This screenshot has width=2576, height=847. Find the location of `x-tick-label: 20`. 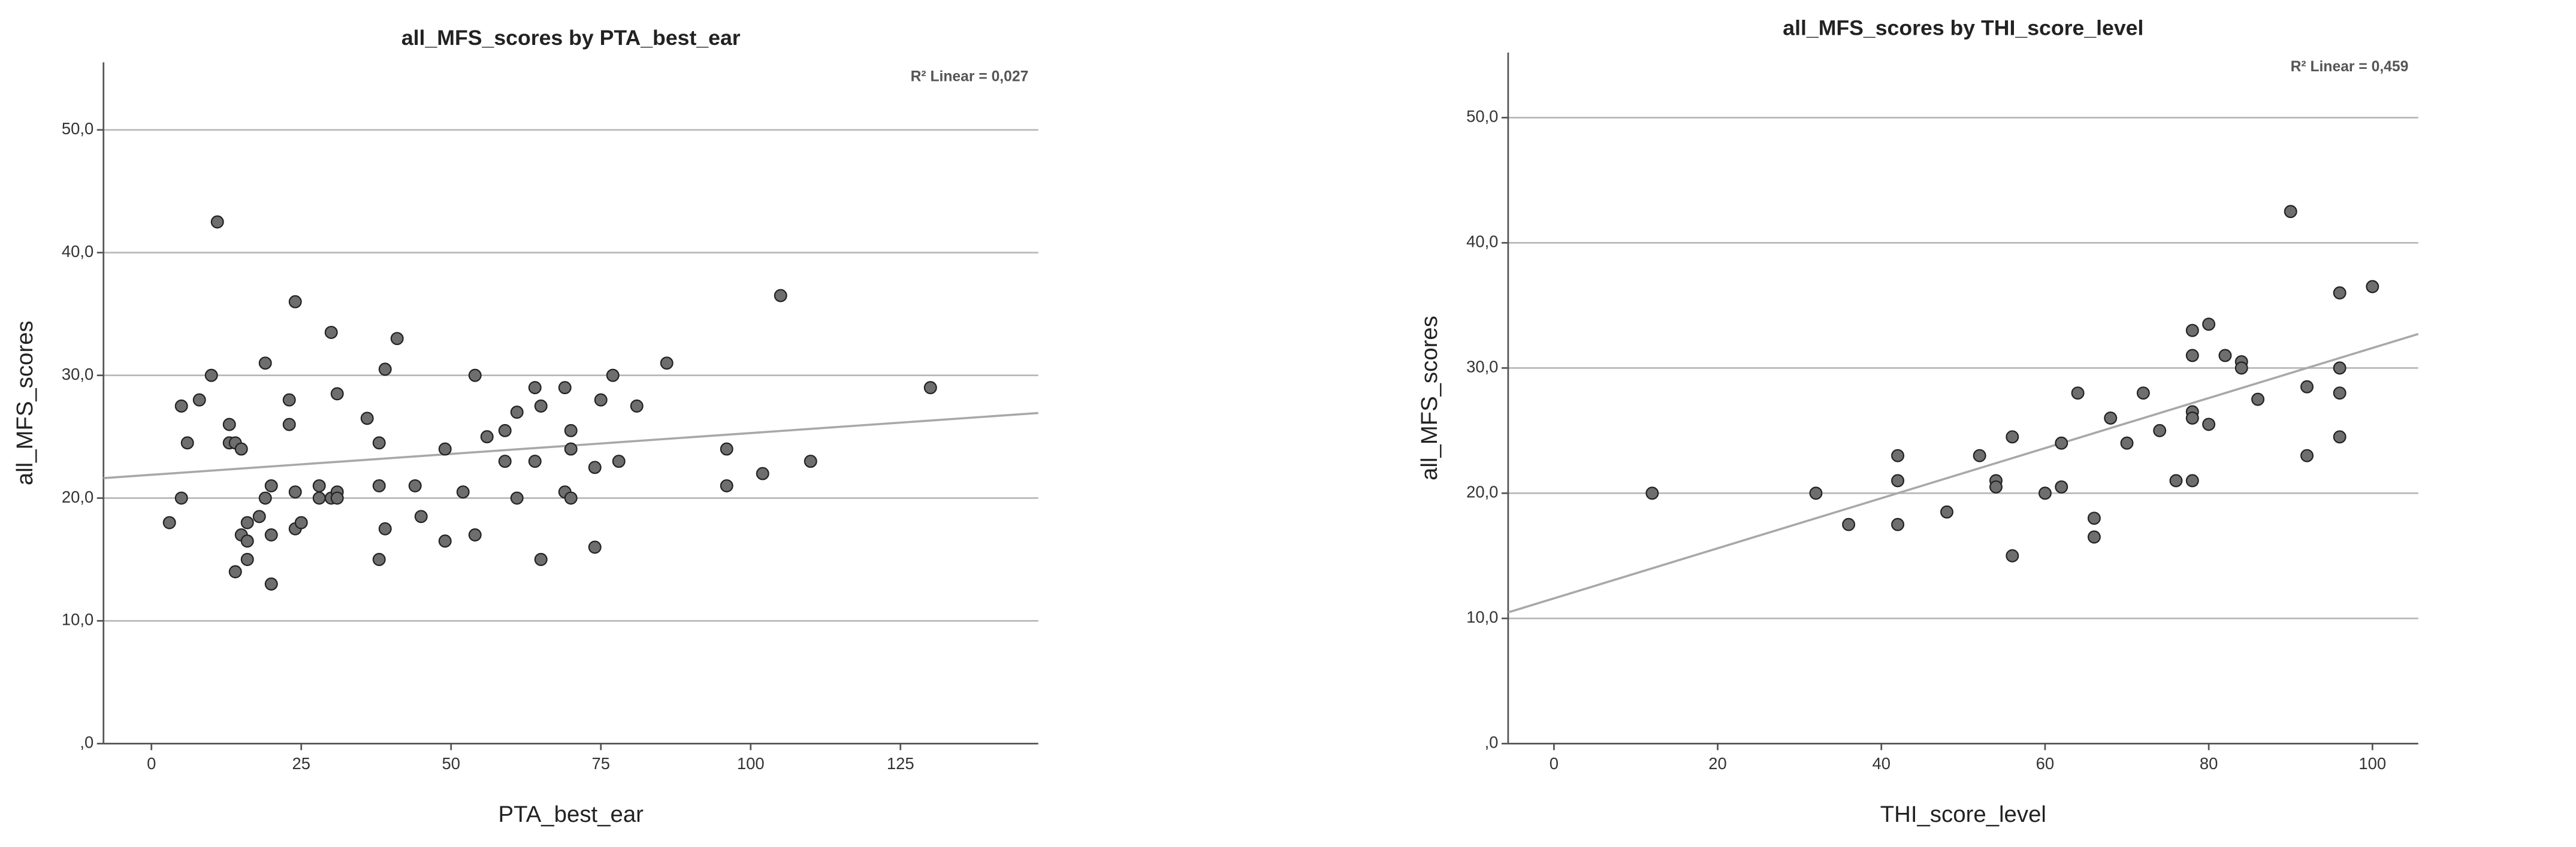

x-tick-label: 20 is located at coordinates (1717, 763).